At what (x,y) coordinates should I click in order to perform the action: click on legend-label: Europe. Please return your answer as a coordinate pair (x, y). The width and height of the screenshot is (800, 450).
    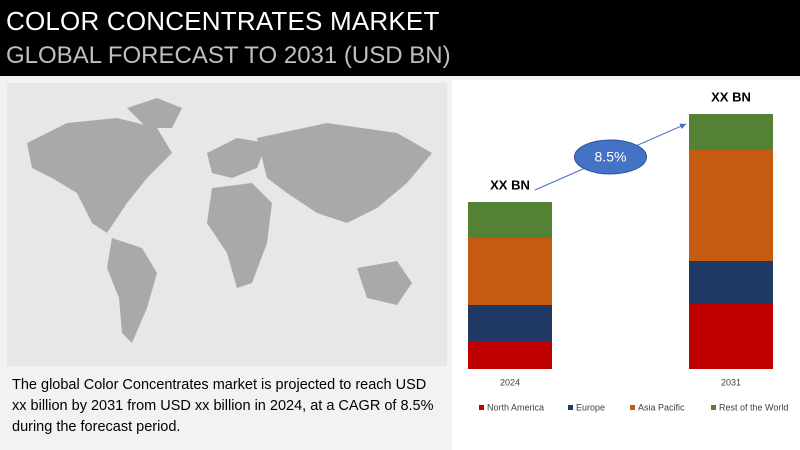
    Looking at the image, I should click on (590, 407).